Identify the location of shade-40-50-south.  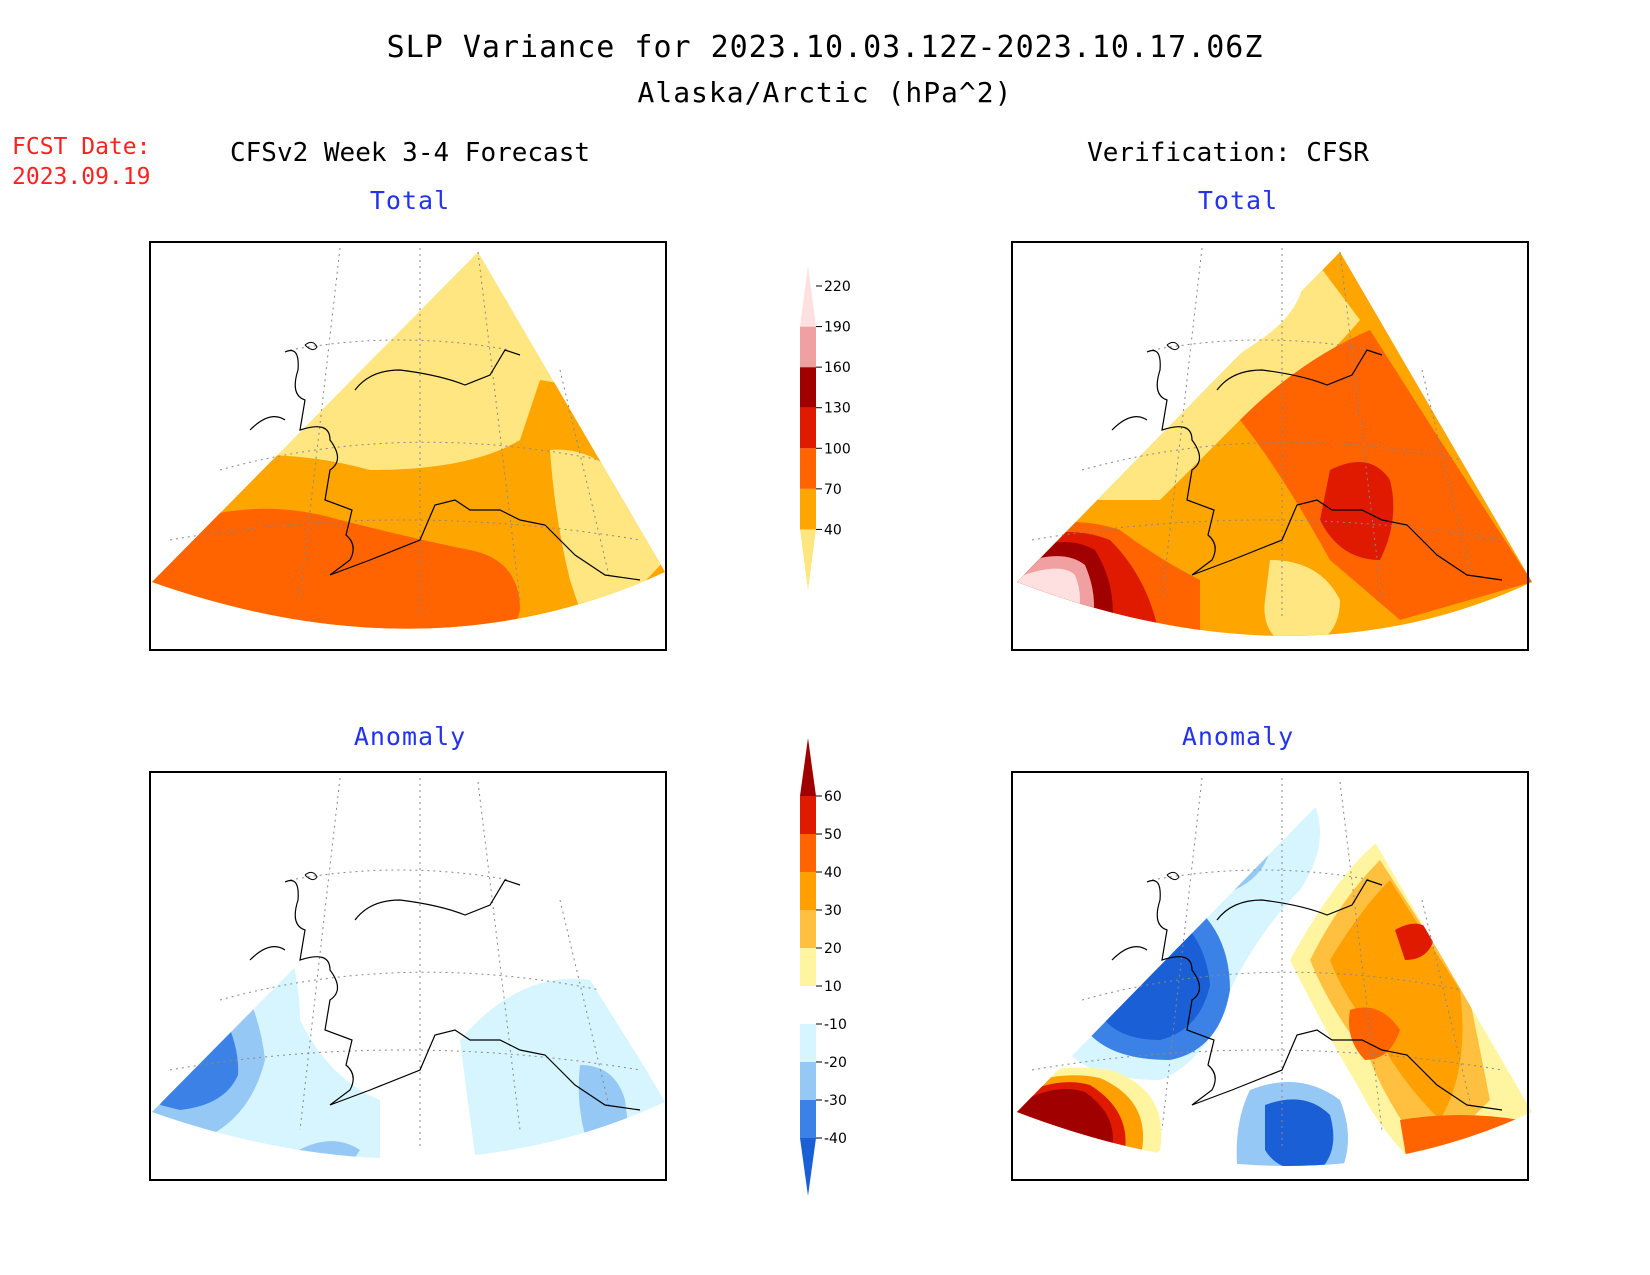
(1460, 1140).